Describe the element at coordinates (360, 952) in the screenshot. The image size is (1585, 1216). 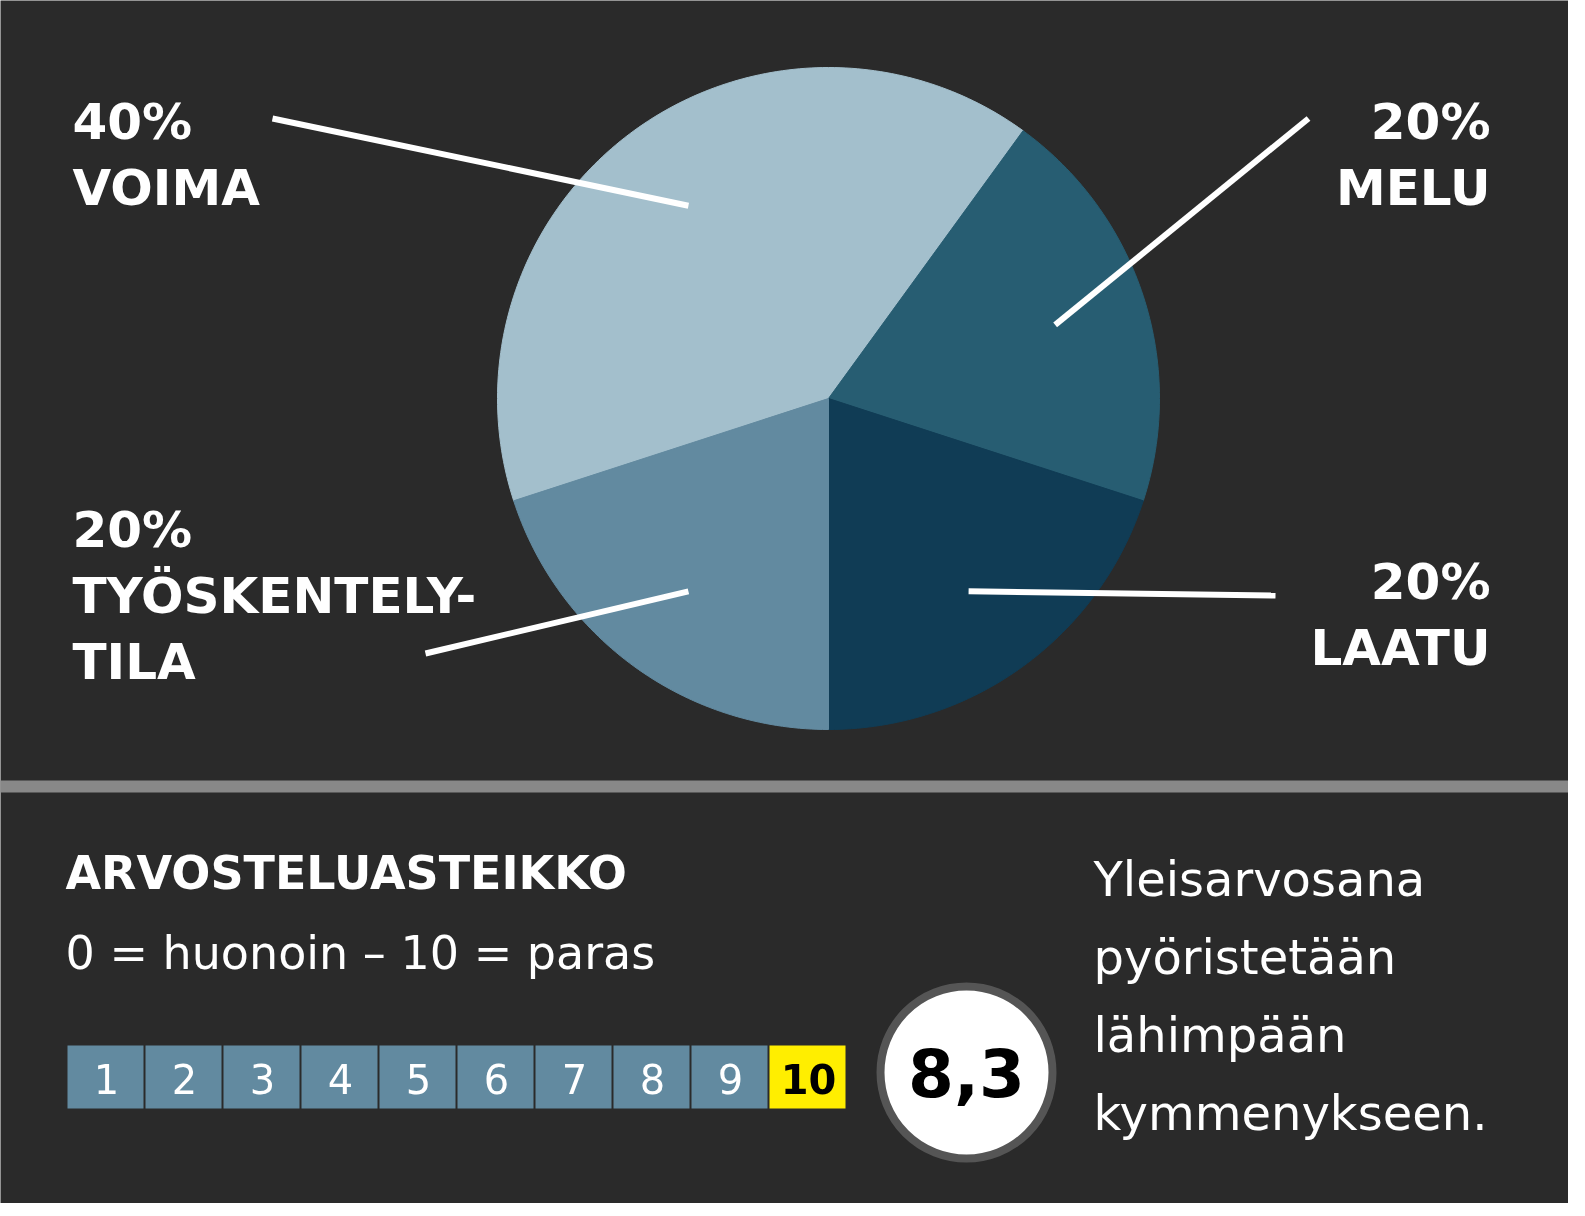
I see `text: 0 = huonoin – 10 = paras` at that location.